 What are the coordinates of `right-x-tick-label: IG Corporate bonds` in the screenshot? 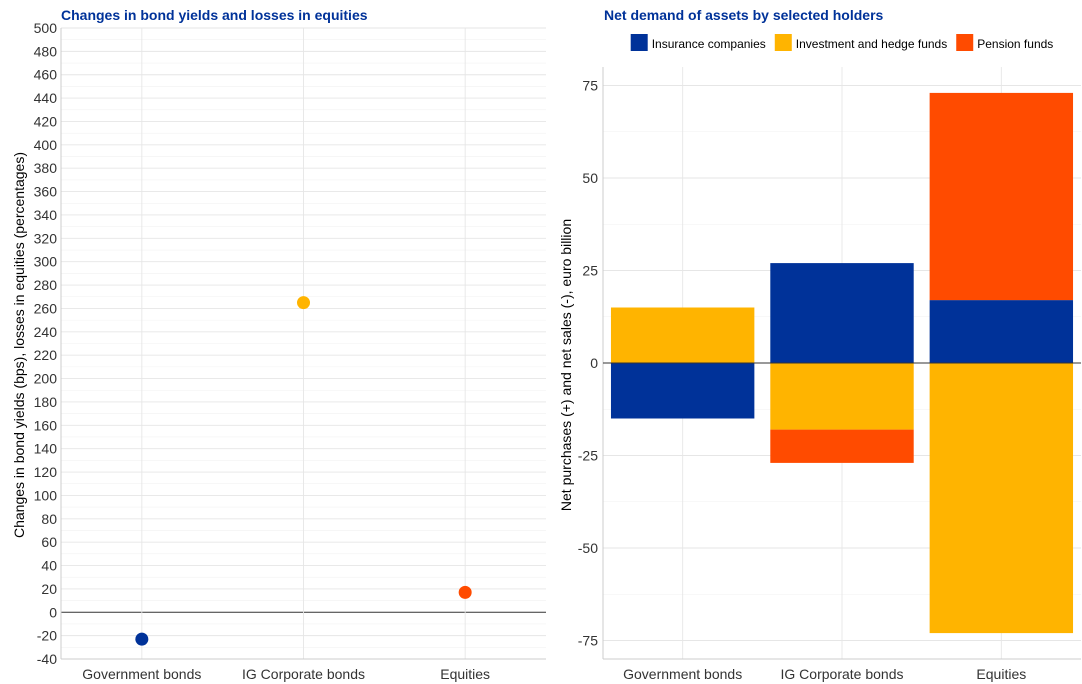 It's located at (842, 674).